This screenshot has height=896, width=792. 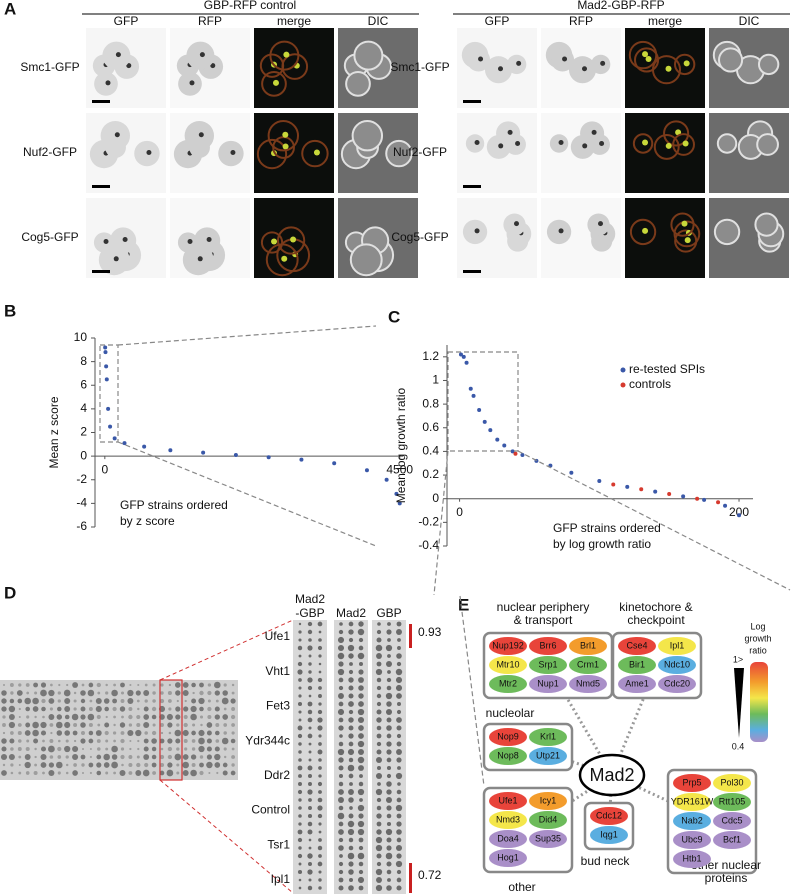 I want to click on value-bar, so click(x=410, y=636).